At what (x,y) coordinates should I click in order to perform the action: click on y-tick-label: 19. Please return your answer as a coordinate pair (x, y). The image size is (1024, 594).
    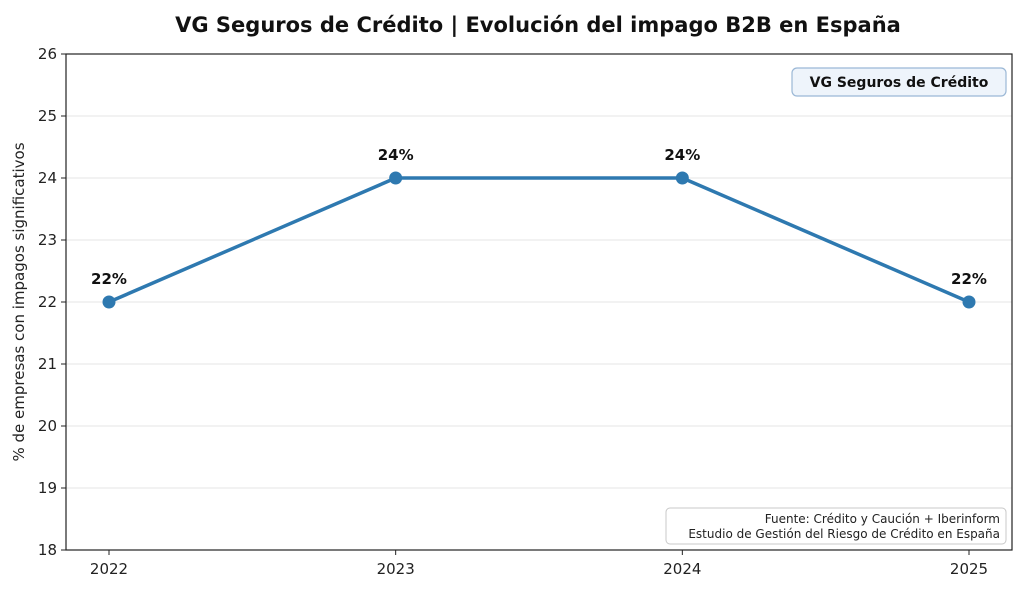
    Looking at the image, I should click on (47, 488).